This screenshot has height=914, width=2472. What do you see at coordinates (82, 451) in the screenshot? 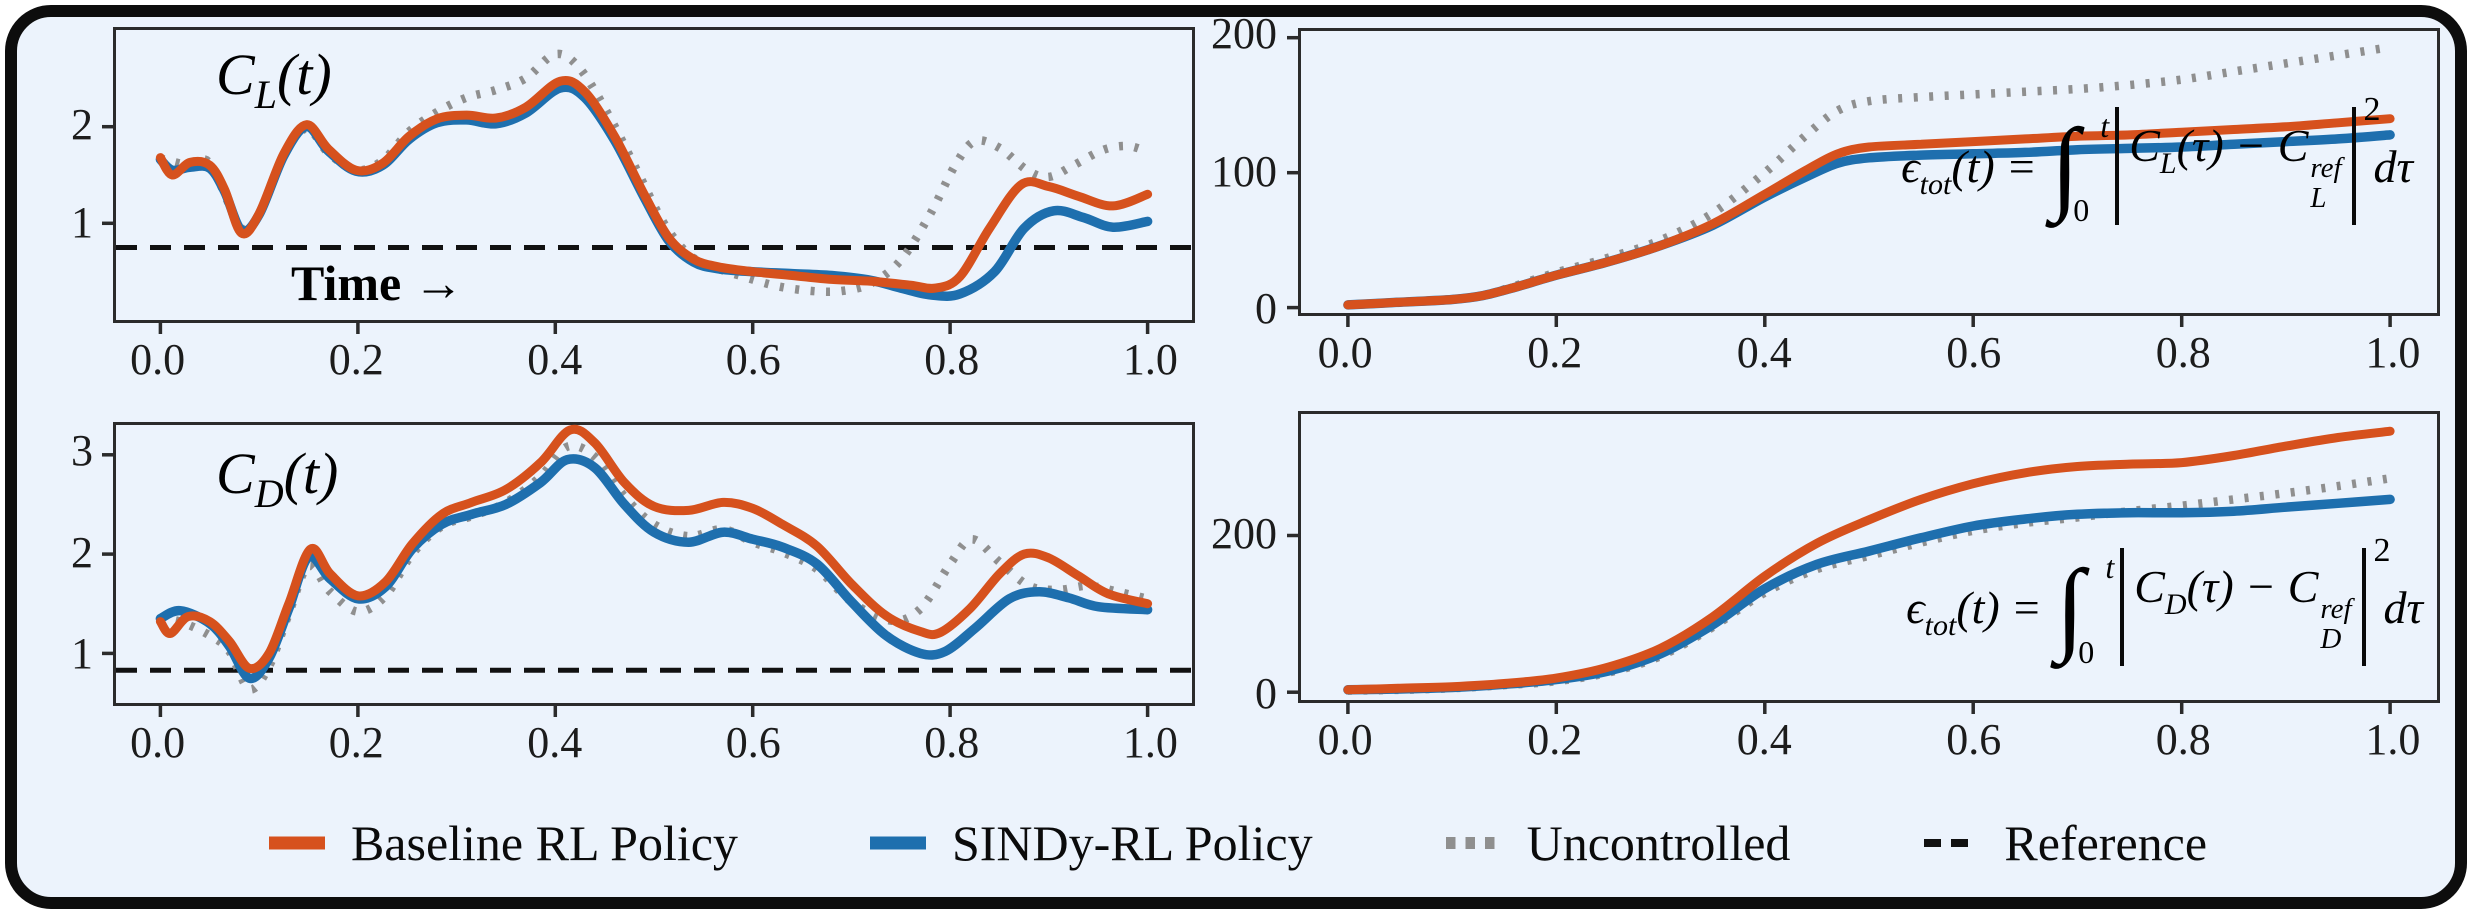
I see `y-tick-label: 3` at bounding box center [82, 451].